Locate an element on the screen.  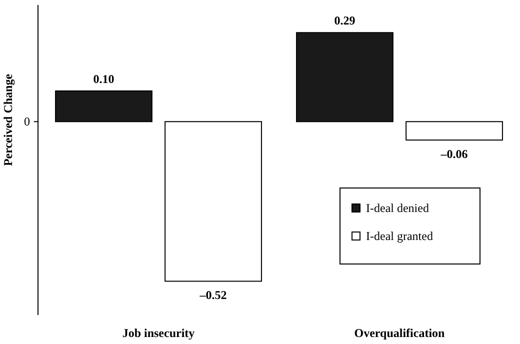
data-label: –0.52 is located at coordinates (212, 295).